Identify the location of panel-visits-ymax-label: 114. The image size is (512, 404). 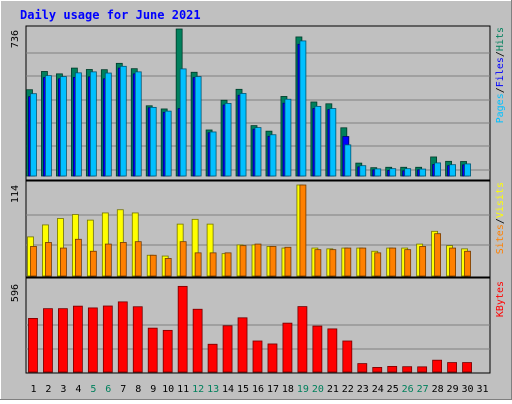
(15, 194).